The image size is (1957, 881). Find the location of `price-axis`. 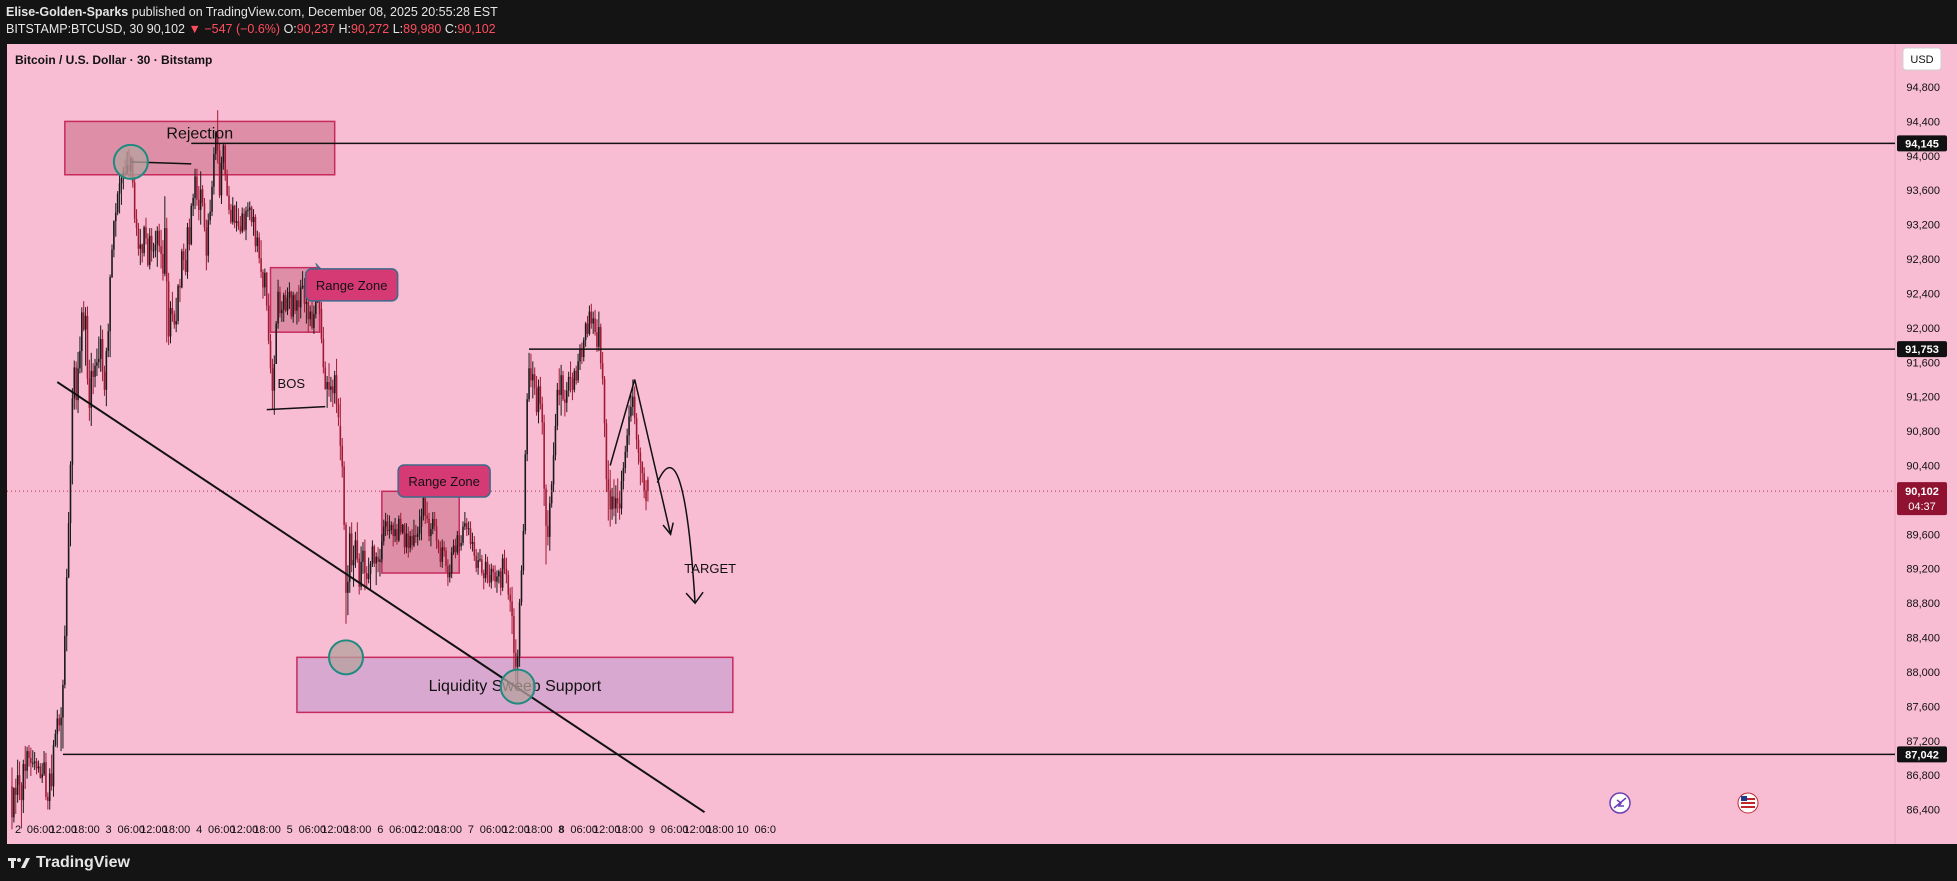

price-axis is located at coordinates (1926, 444).